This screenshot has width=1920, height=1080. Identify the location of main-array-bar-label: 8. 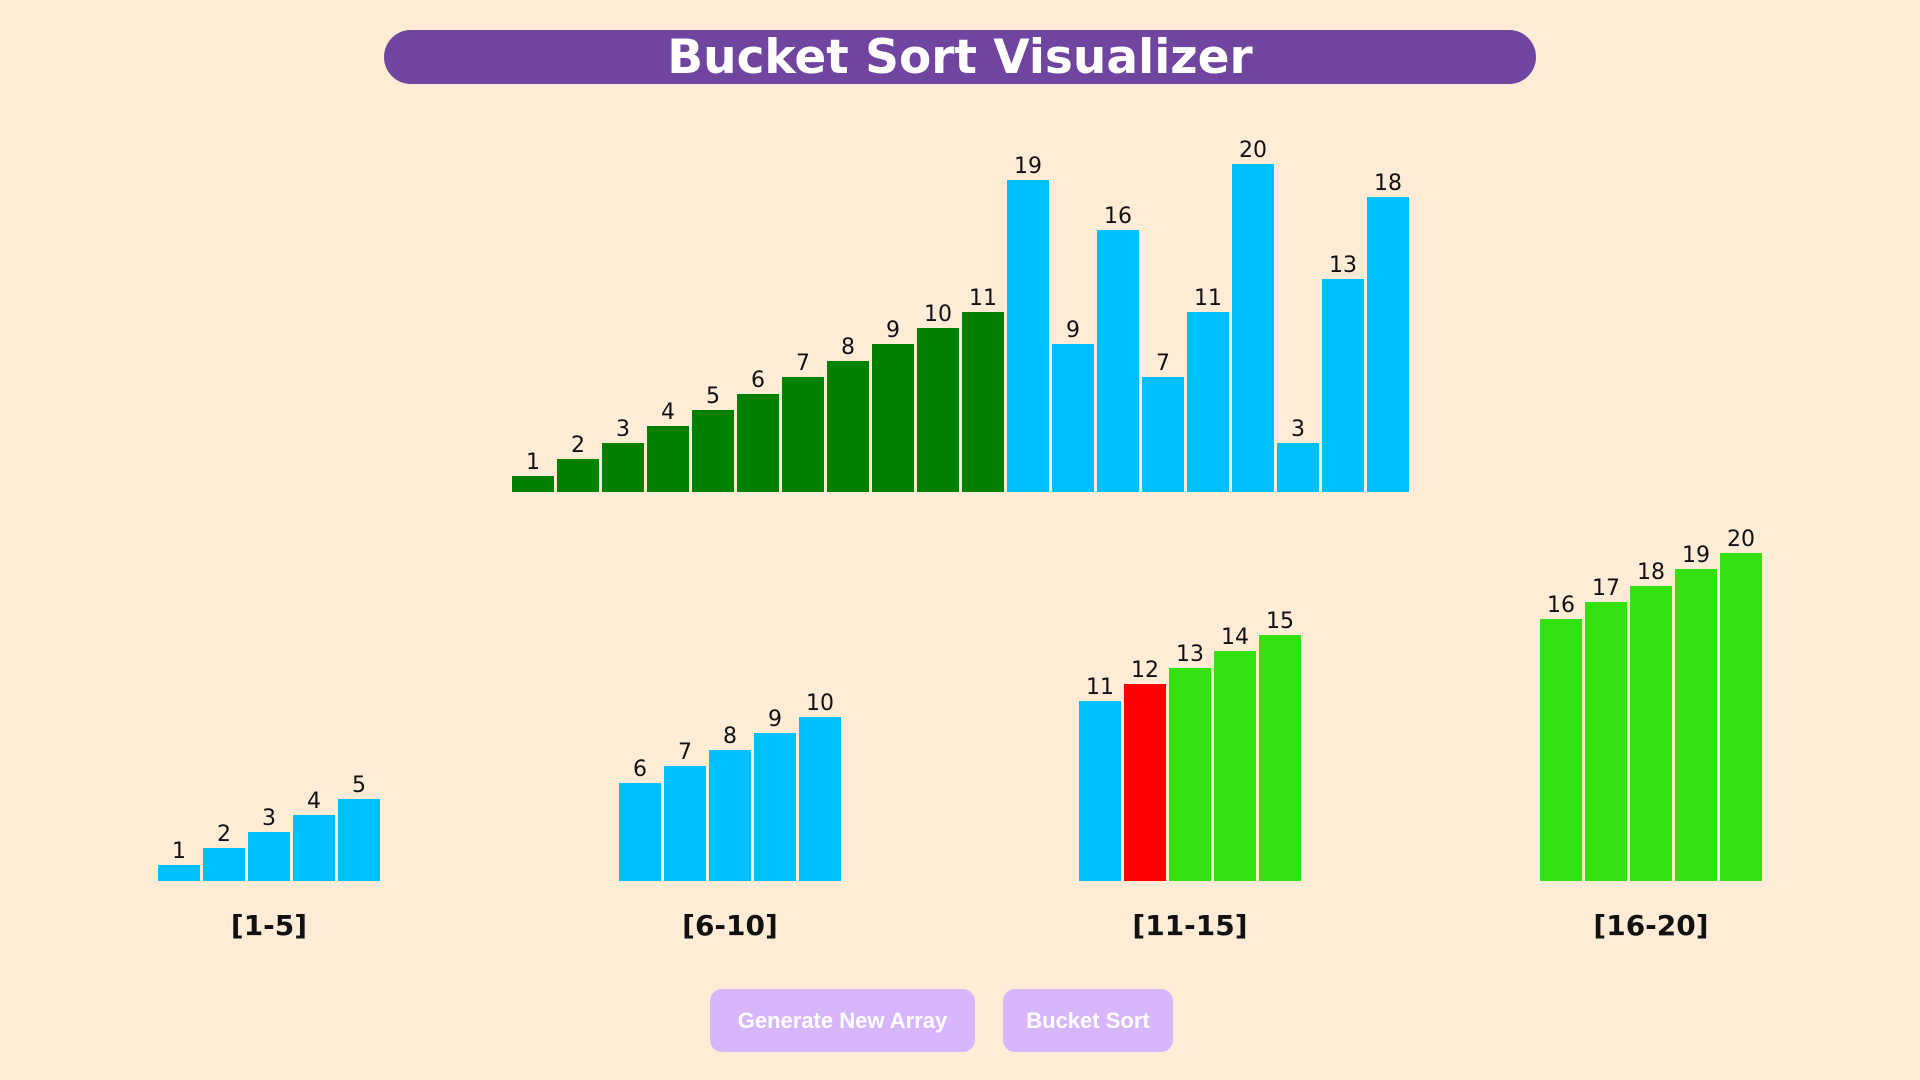
(848, 347).